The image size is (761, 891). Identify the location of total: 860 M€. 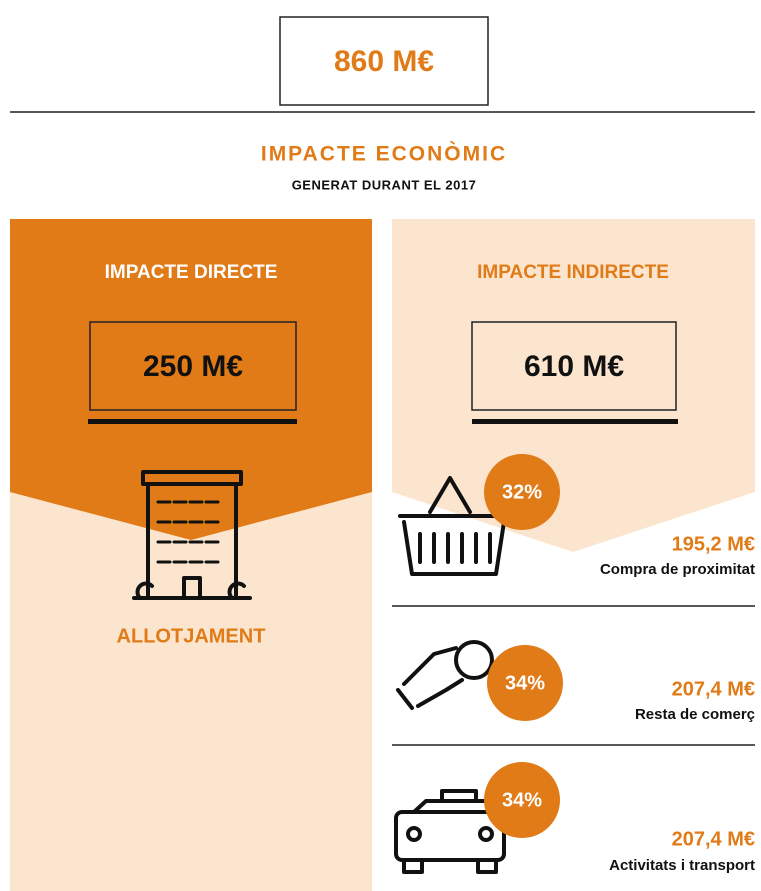
(384, 61).